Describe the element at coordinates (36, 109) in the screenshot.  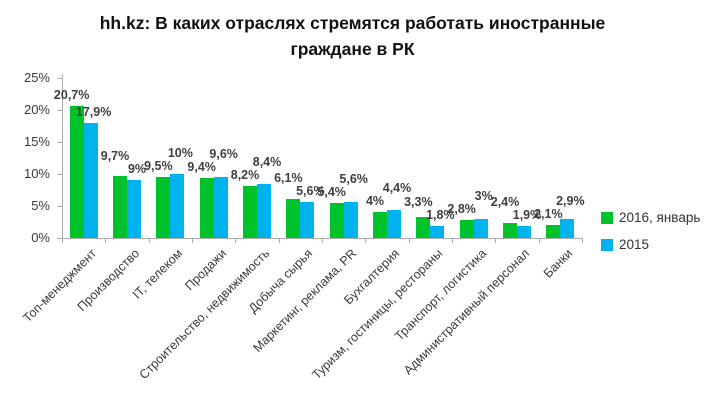
I see `y-tick-label: 20%` at that location.